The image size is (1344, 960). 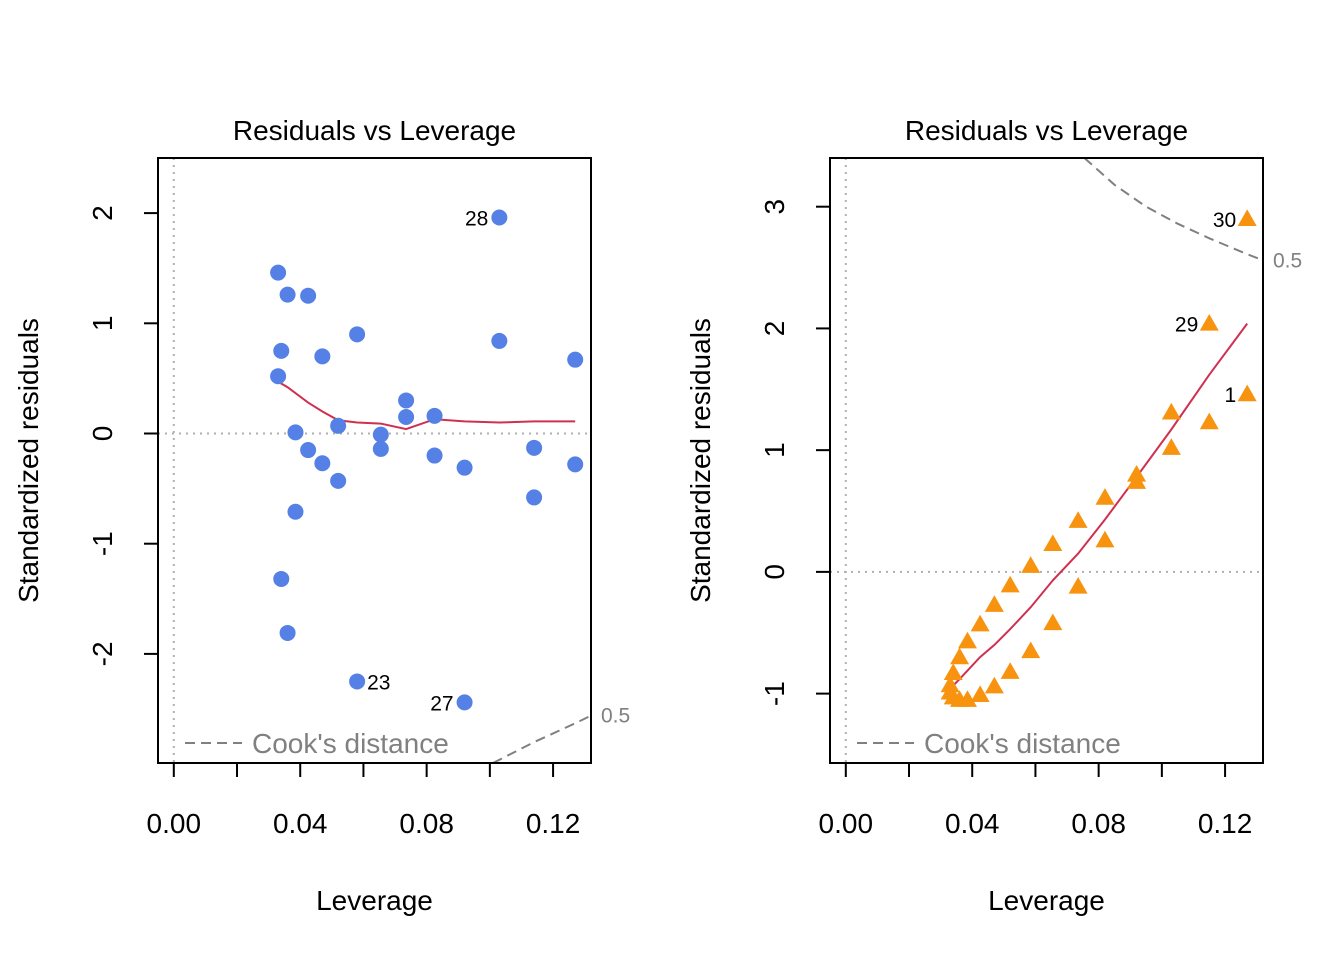 What do you see at coordinates (774, 207) in the screenshot?
I see `y-tick-label: 3` at bounding box center [774, 207].